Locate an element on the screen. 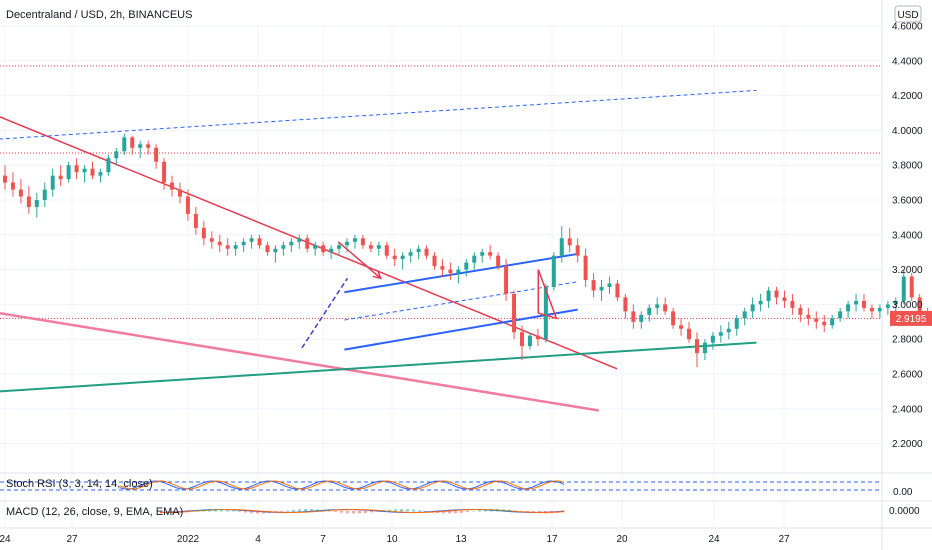 This screenshot has height=550, width=932. x-tick-label: 27 is located at coordinates (72, 539).